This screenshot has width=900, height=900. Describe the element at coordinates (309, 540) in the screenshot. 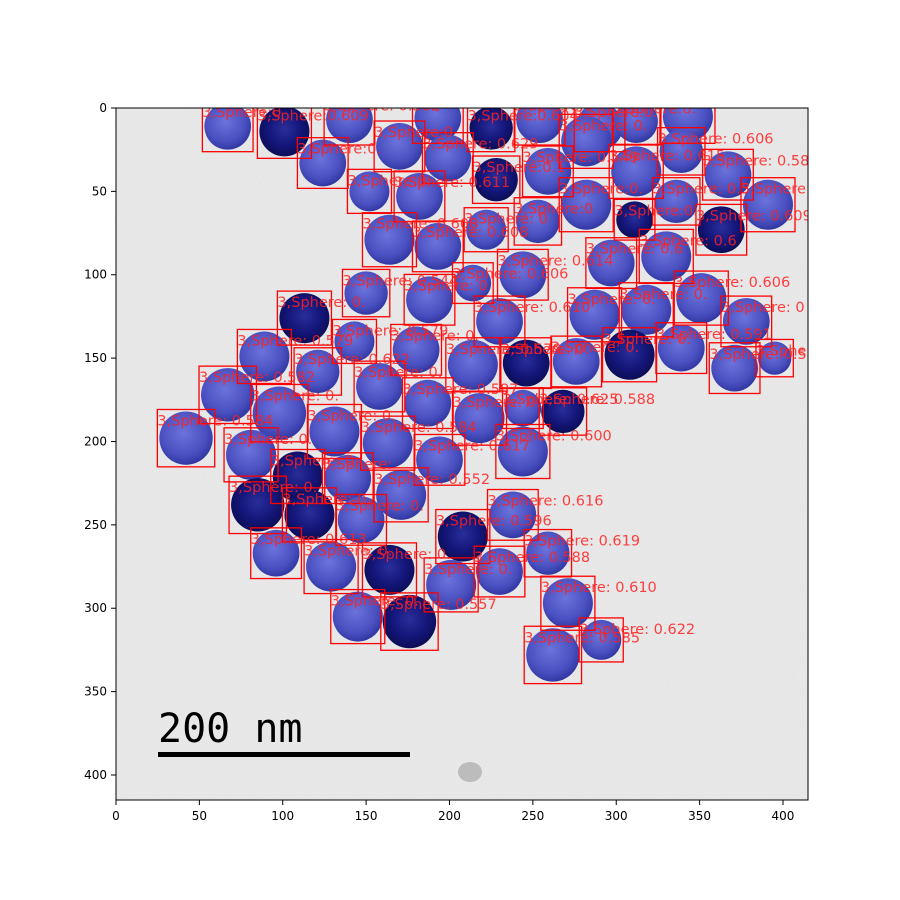

I see `detection-label: 3,Sphere: 0.613` at that location.